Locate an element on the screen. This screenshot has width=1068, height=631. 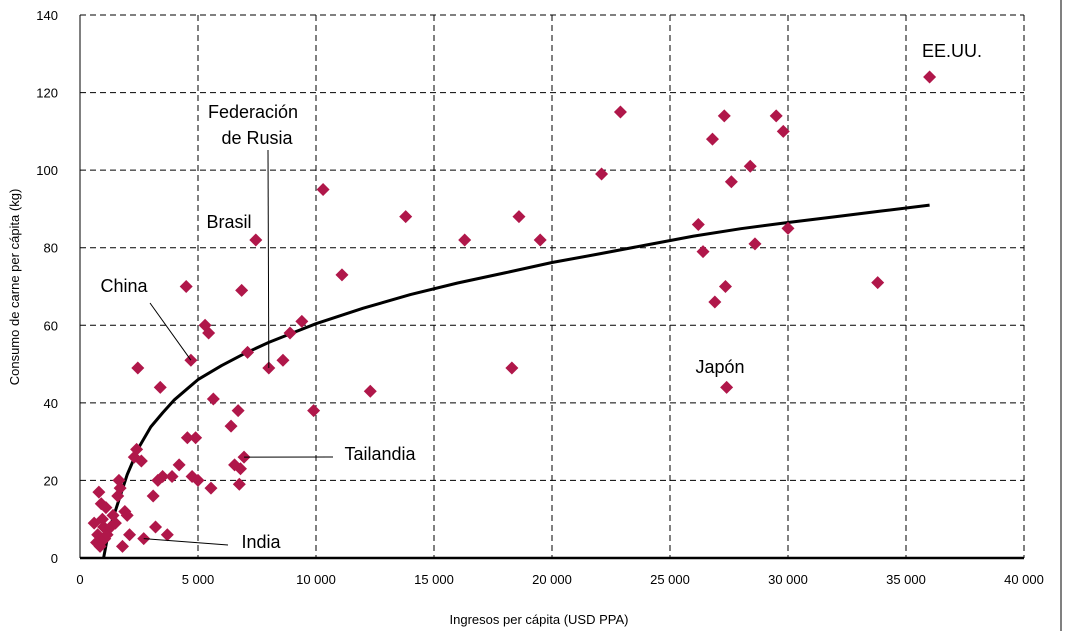
y-tick-label-1: 20 is located at coordinates (51, 480).